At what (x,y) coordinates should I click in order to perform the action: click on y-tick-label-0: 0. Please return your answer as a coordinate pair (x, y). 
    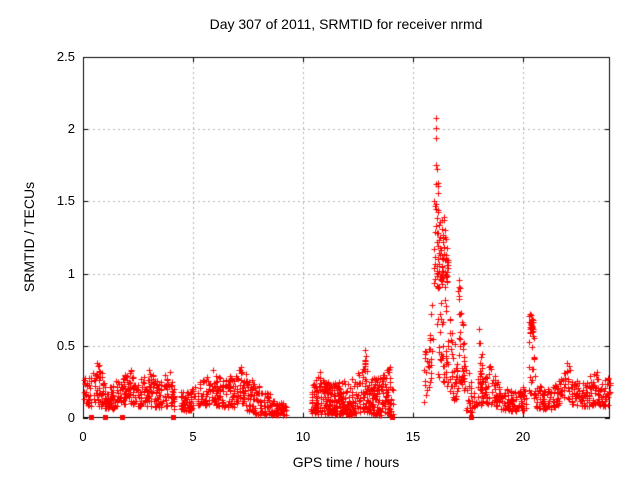
    Looking at the image, I should click on (71, 417).